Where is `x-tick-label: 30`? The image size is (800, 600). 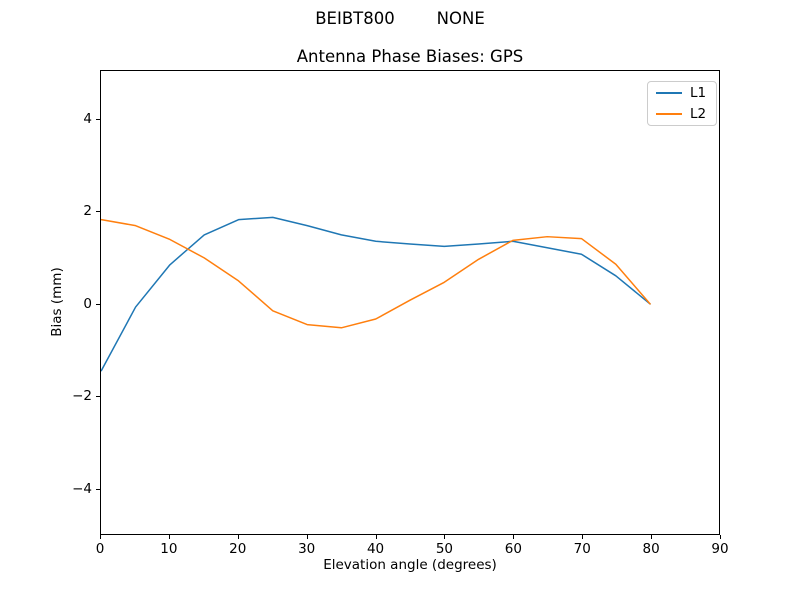 x-tick-label: 30 is located at coordinates (307, 549).